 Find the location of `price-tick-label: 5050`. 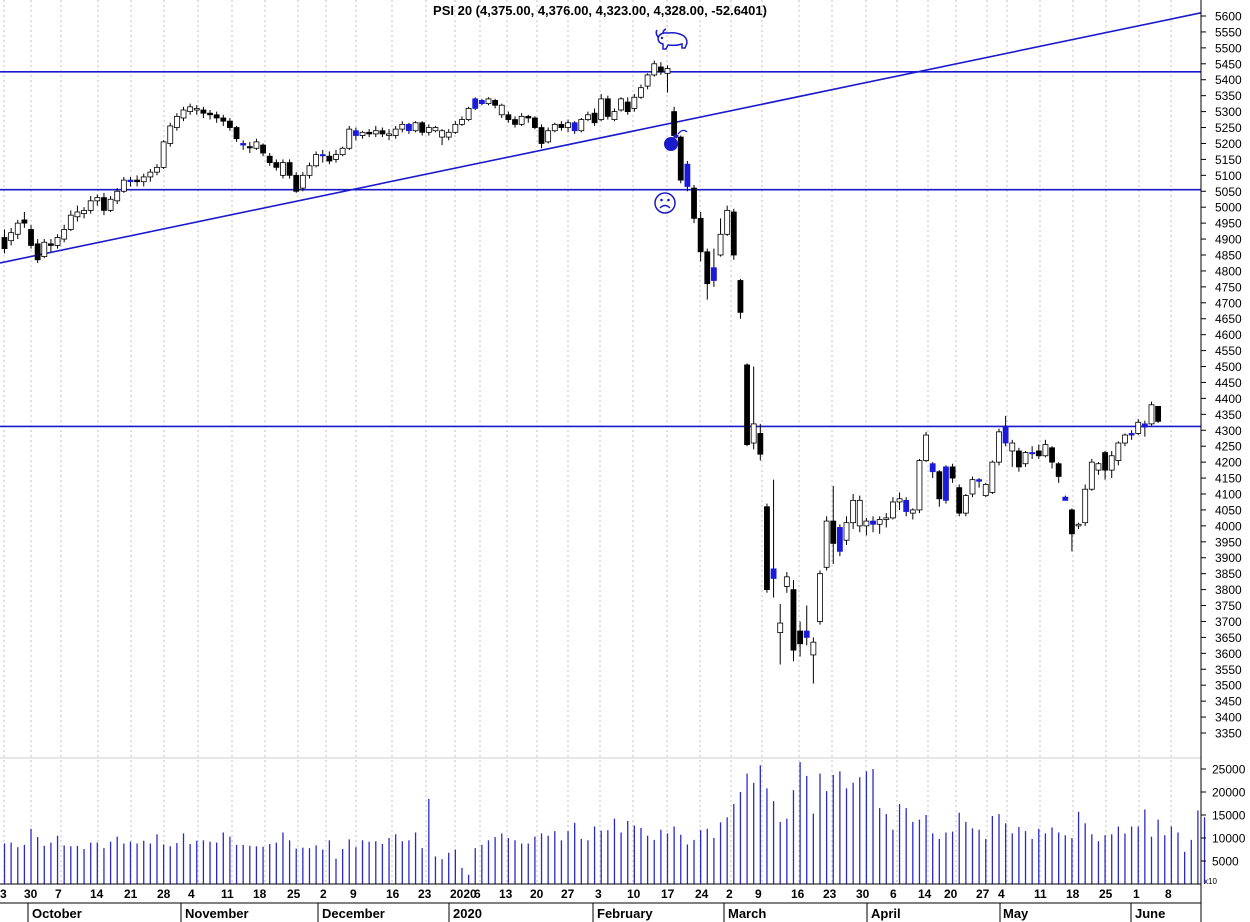

price-tick-label: 5050 is located at coordinates (1228, 192).